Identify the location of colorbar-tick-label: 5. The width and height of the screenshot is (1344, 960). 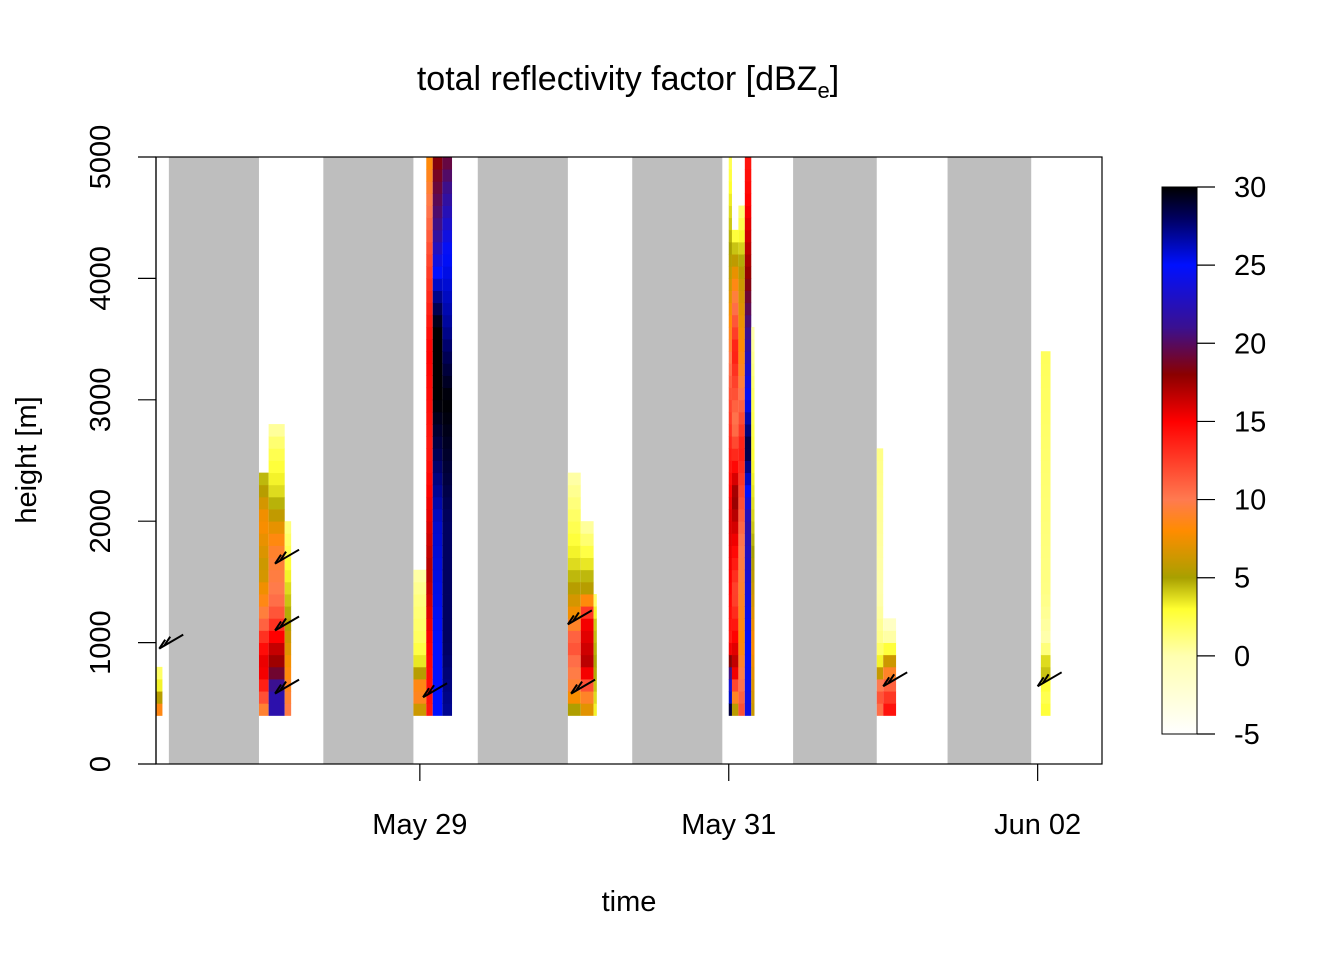
(1242, 579).